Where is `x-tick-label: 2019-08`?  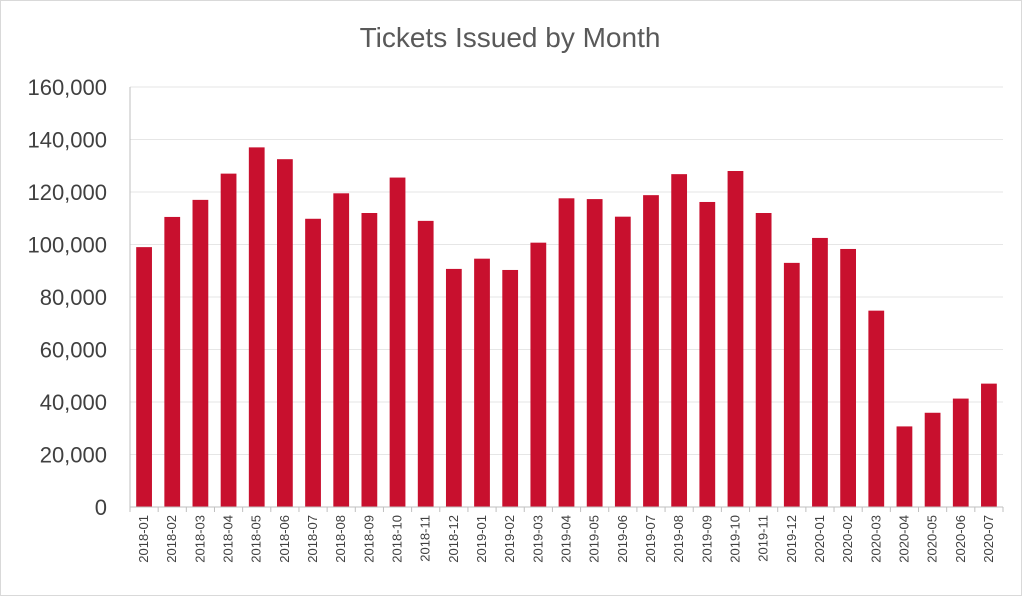
x-tick-label: 2019-08 is located at coordinates (678, 539).